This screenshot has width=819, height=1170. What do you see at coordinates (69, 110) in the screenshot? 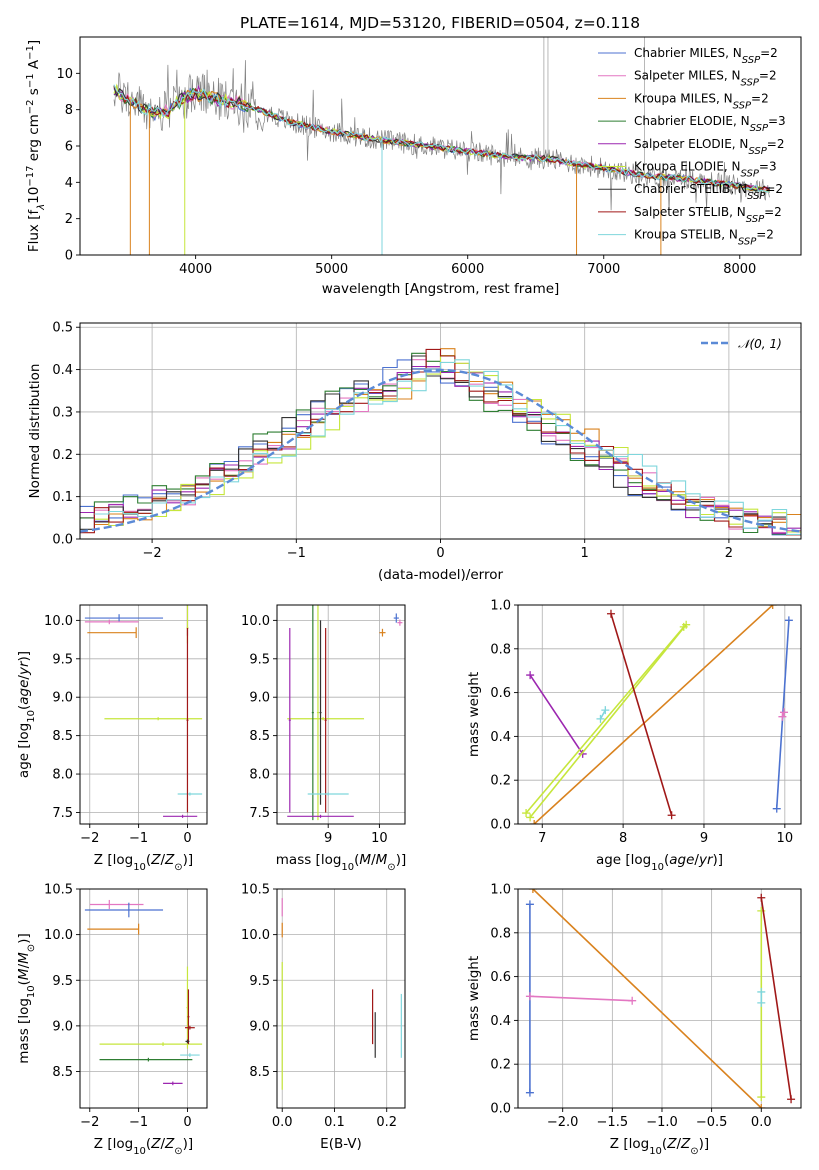
I see `y-tick-label: 8` at bounding box center [69, 110].